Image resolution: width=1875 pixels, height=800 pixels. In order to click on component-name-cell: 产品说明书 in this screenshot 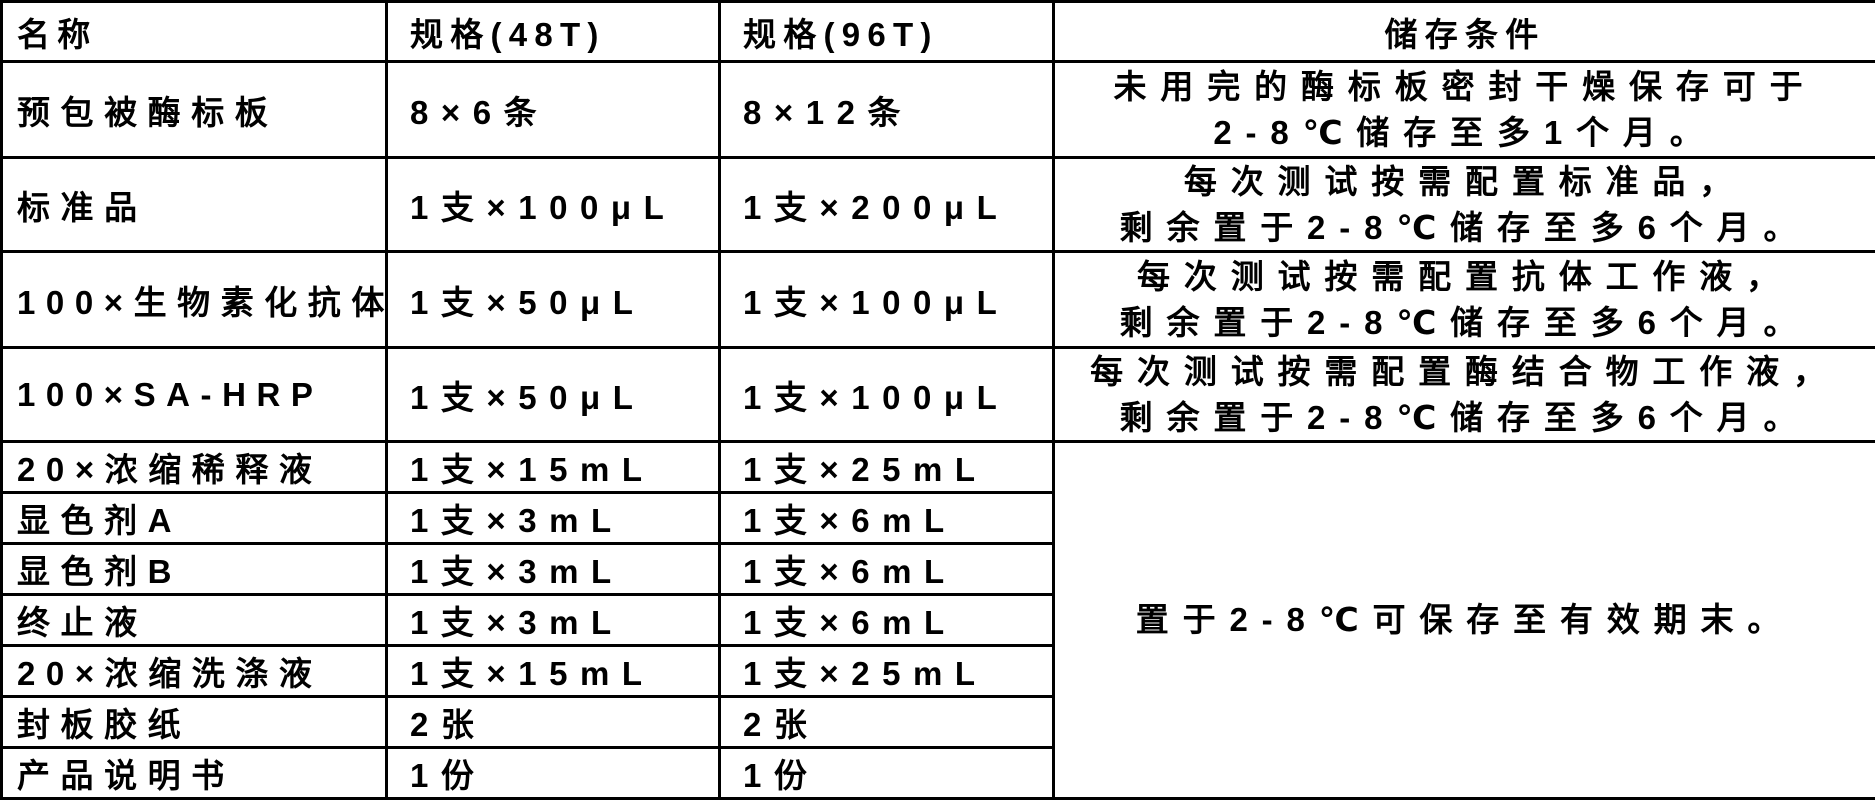, I will do `click(194, 773)`.